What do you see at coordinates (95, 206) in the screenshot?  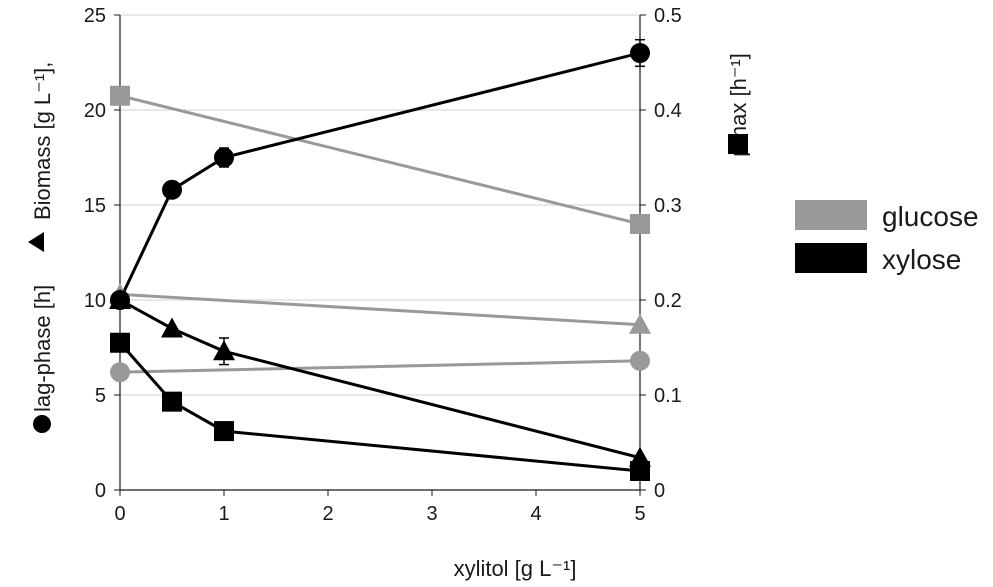 I see `y-left-tick-label: 15` at bounding box center [95, 206].